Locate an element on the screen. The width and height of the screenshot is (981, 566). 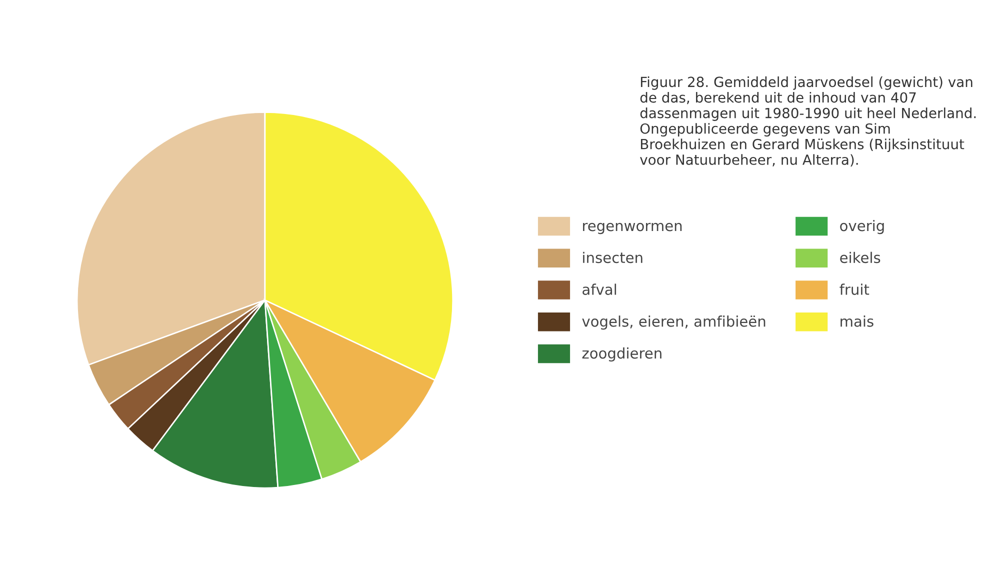
legend-label: mais is located at coordinates (857, 321).